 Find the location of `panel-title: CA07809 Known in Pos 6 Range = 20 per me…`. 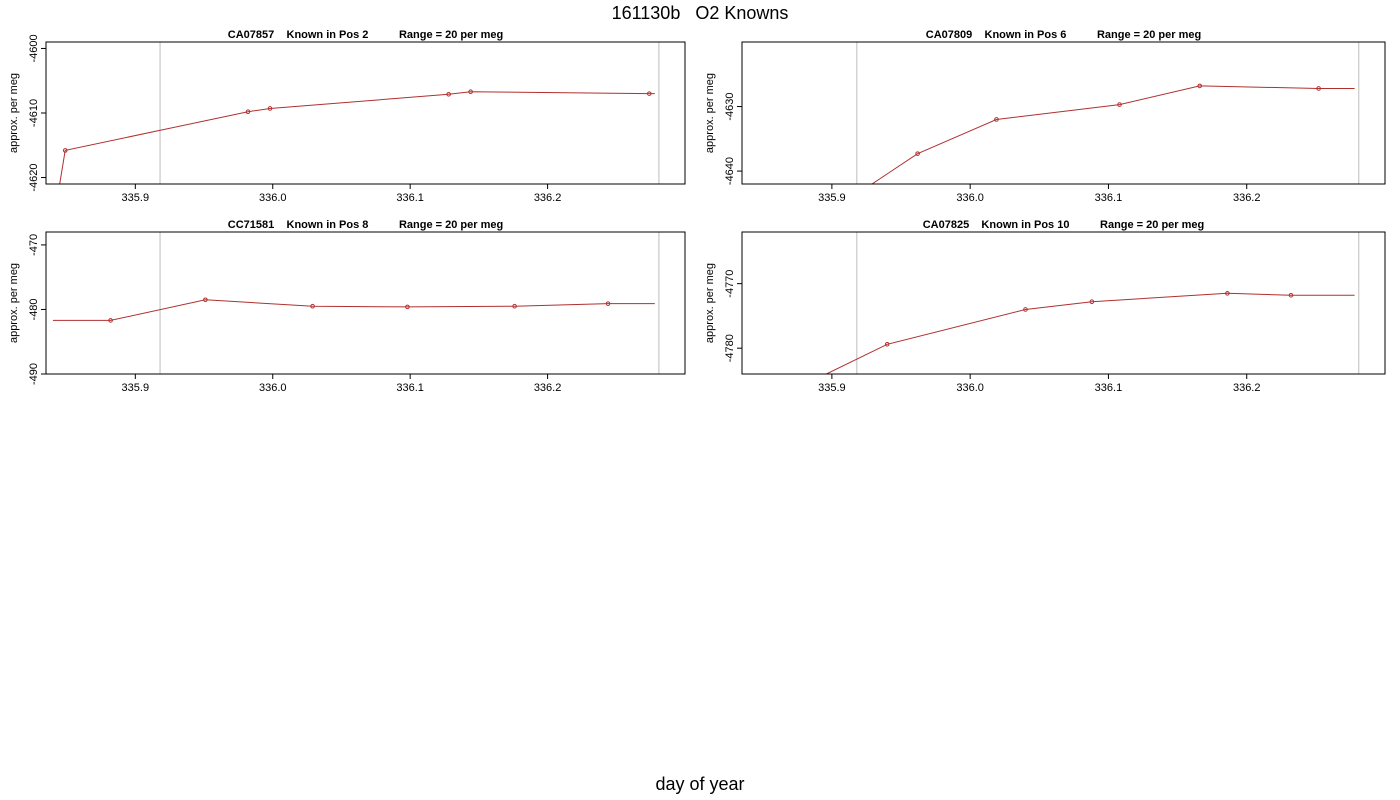

panel-title: CA07809 Known in Pos 6 Range = 20 per me… is located at coordinates (1063, 35).